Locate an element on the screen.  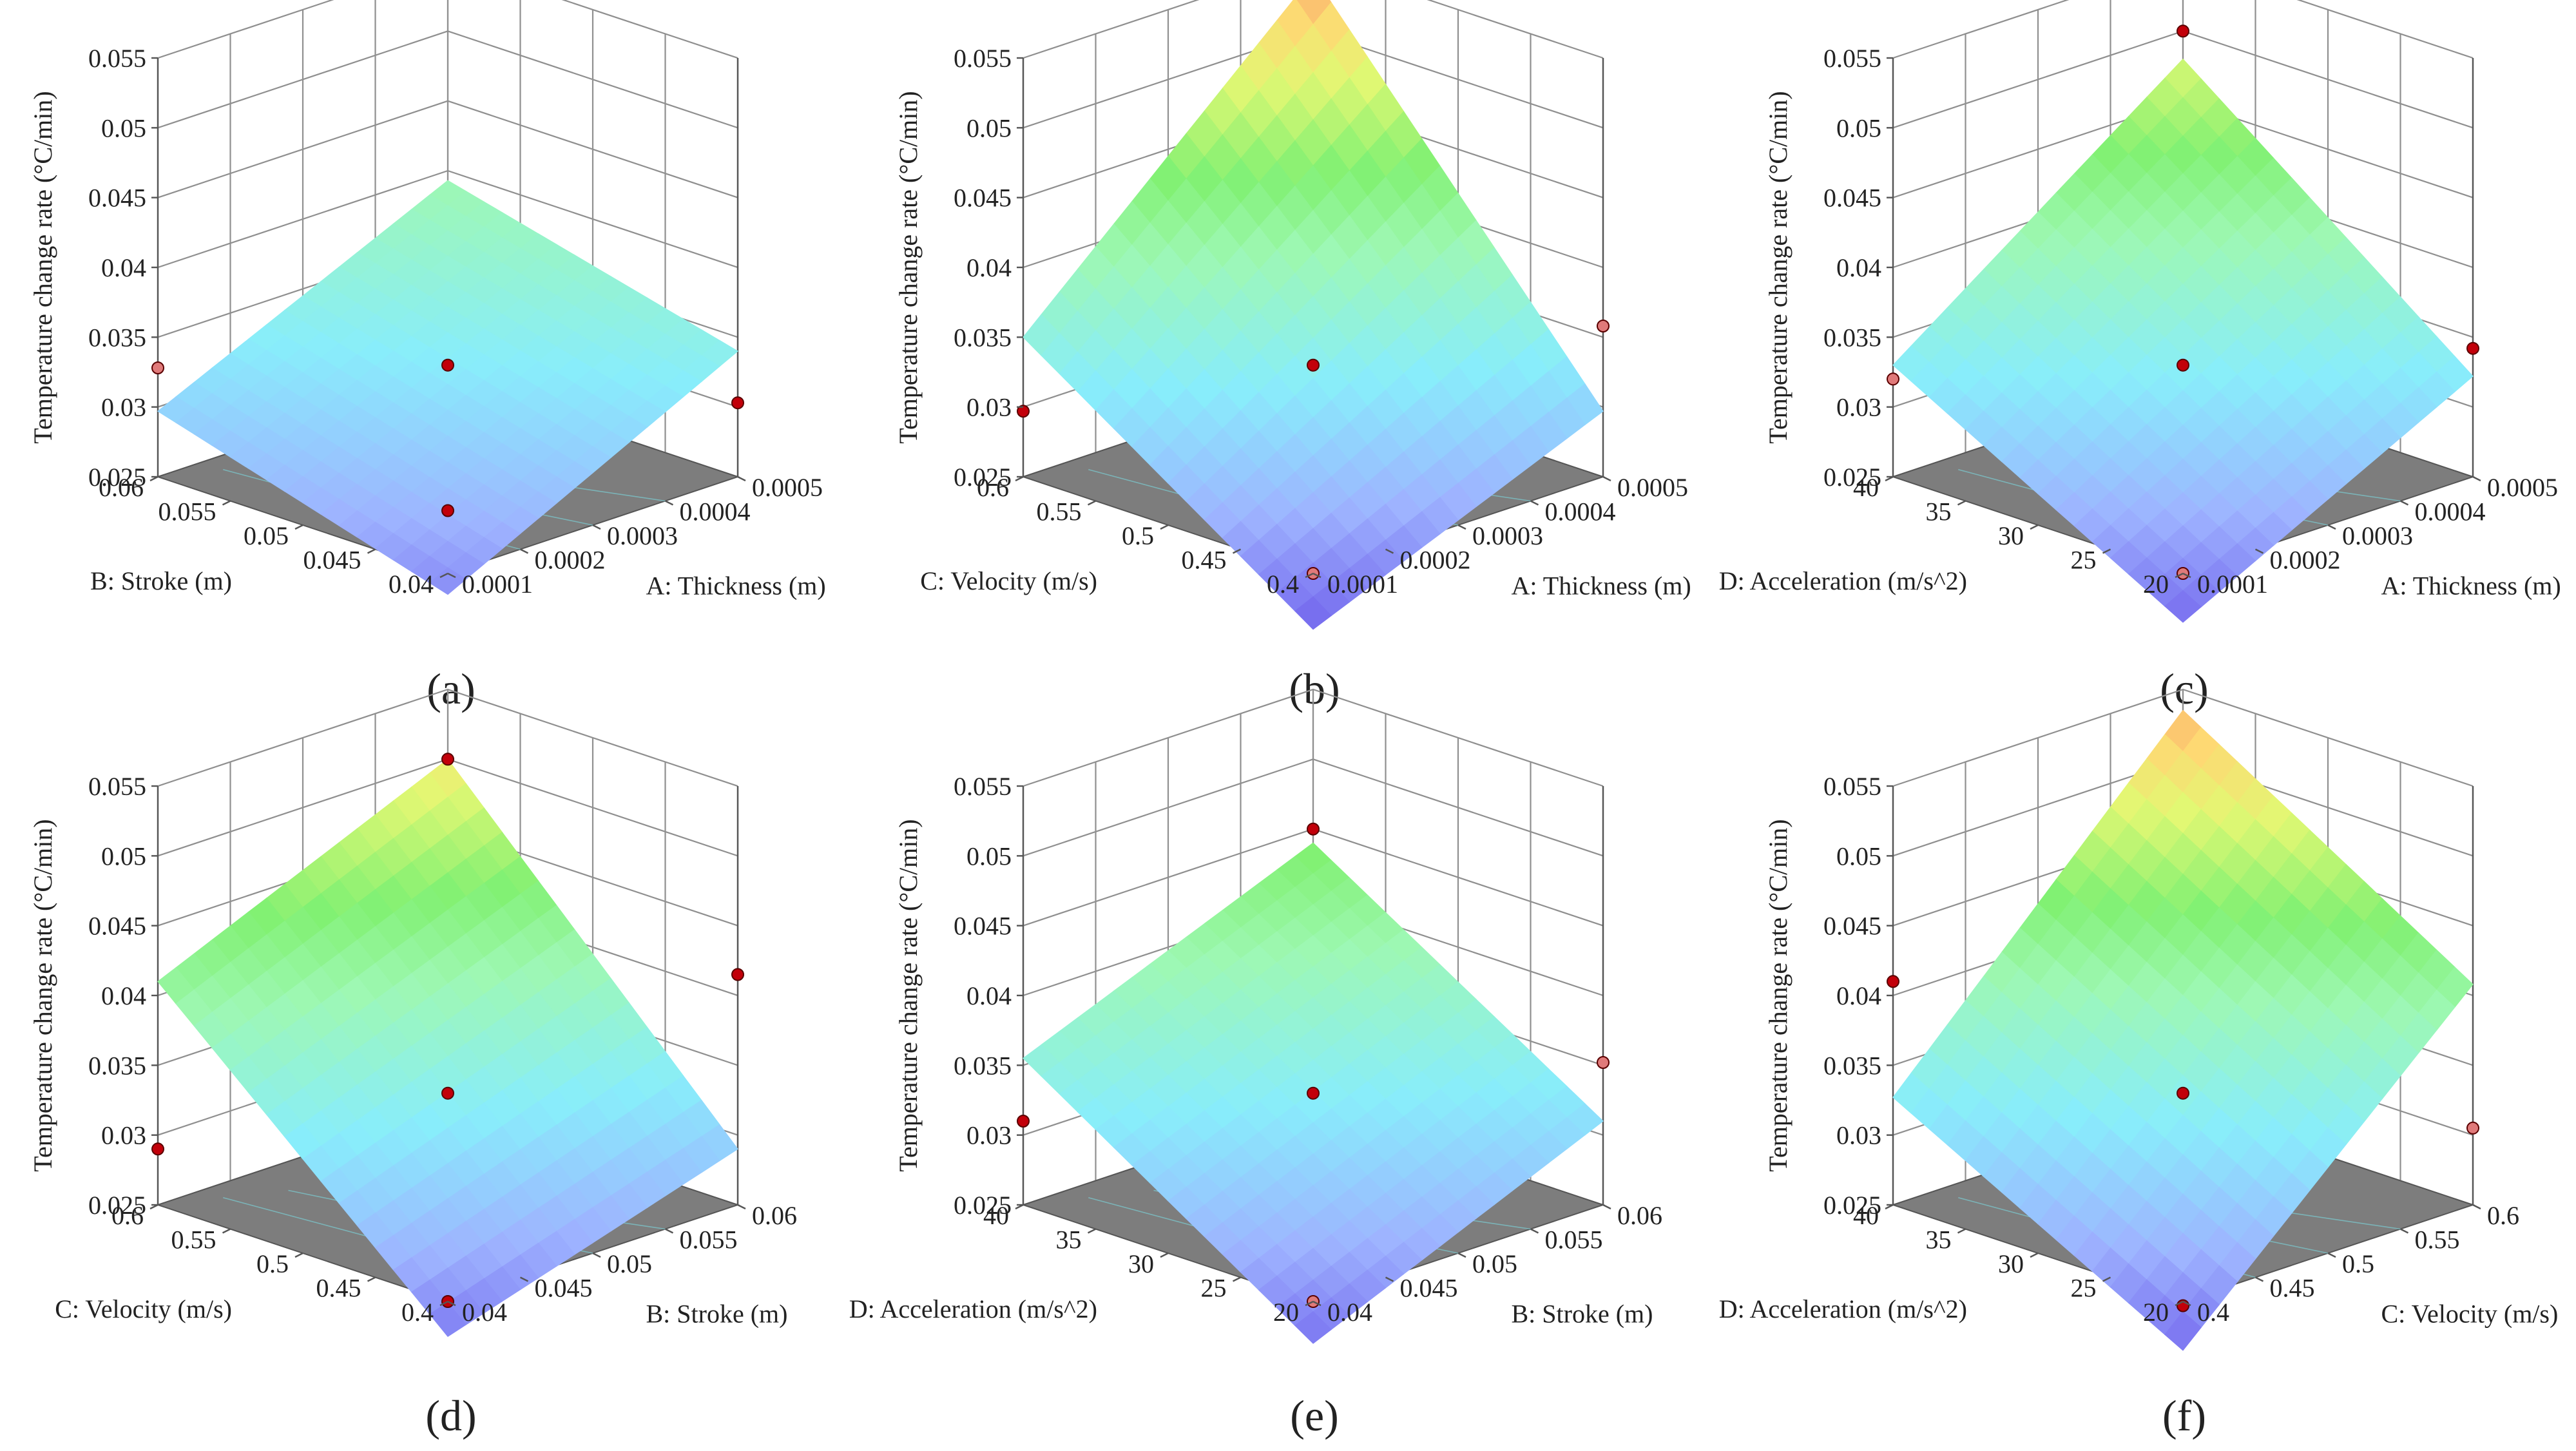
right-axis-label: A: Thickness (m) is located at coordinates (2471, 586).